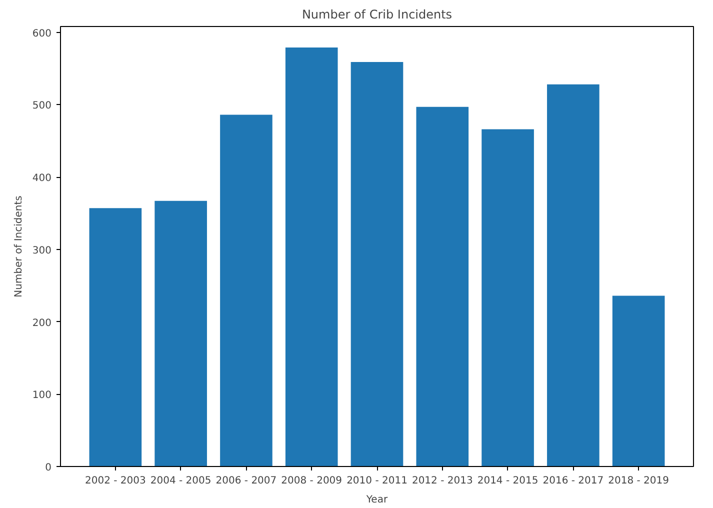 The width and height of the screenshot is (713, 508). Describe the element at coordinates (42, 396) in the screenshot. I see `y-tick-label: 100` at that location.